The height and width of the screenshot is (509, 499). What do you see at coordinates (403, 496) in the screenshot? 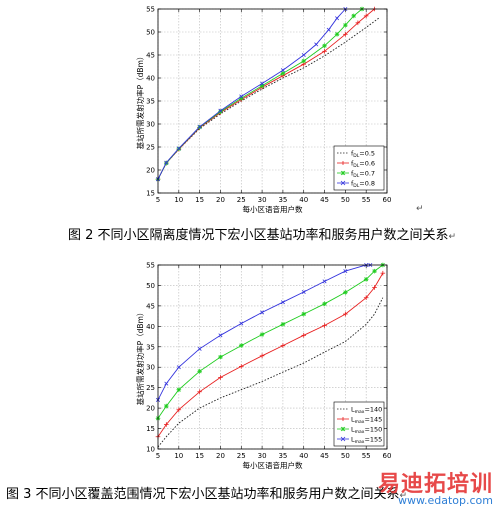
I see `paragraph-mark: ↵` at bounding box center [403, 496].